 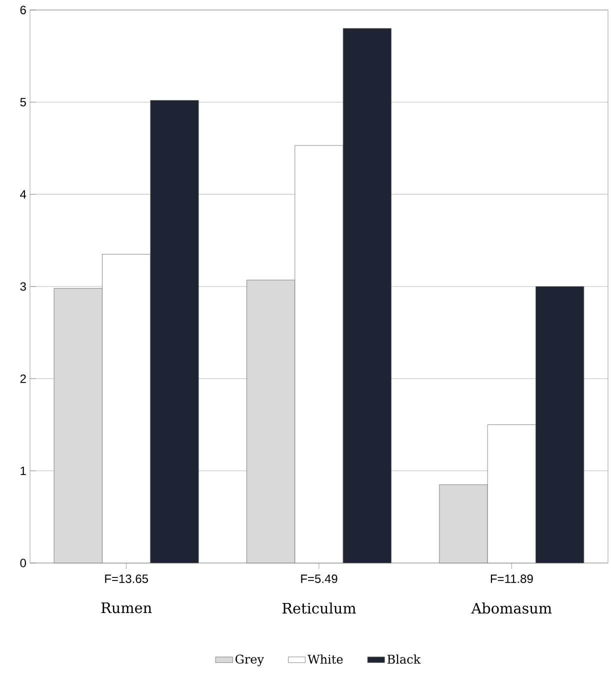 I want to click on legend-label: White, so click(x=325, y=659).